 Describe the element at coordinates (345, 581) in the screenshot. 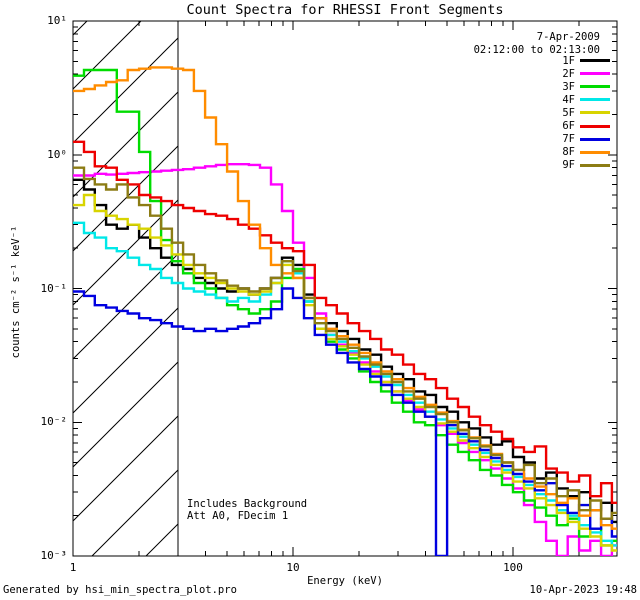

I see `x-axis-label: Energy (keV)` at that location.